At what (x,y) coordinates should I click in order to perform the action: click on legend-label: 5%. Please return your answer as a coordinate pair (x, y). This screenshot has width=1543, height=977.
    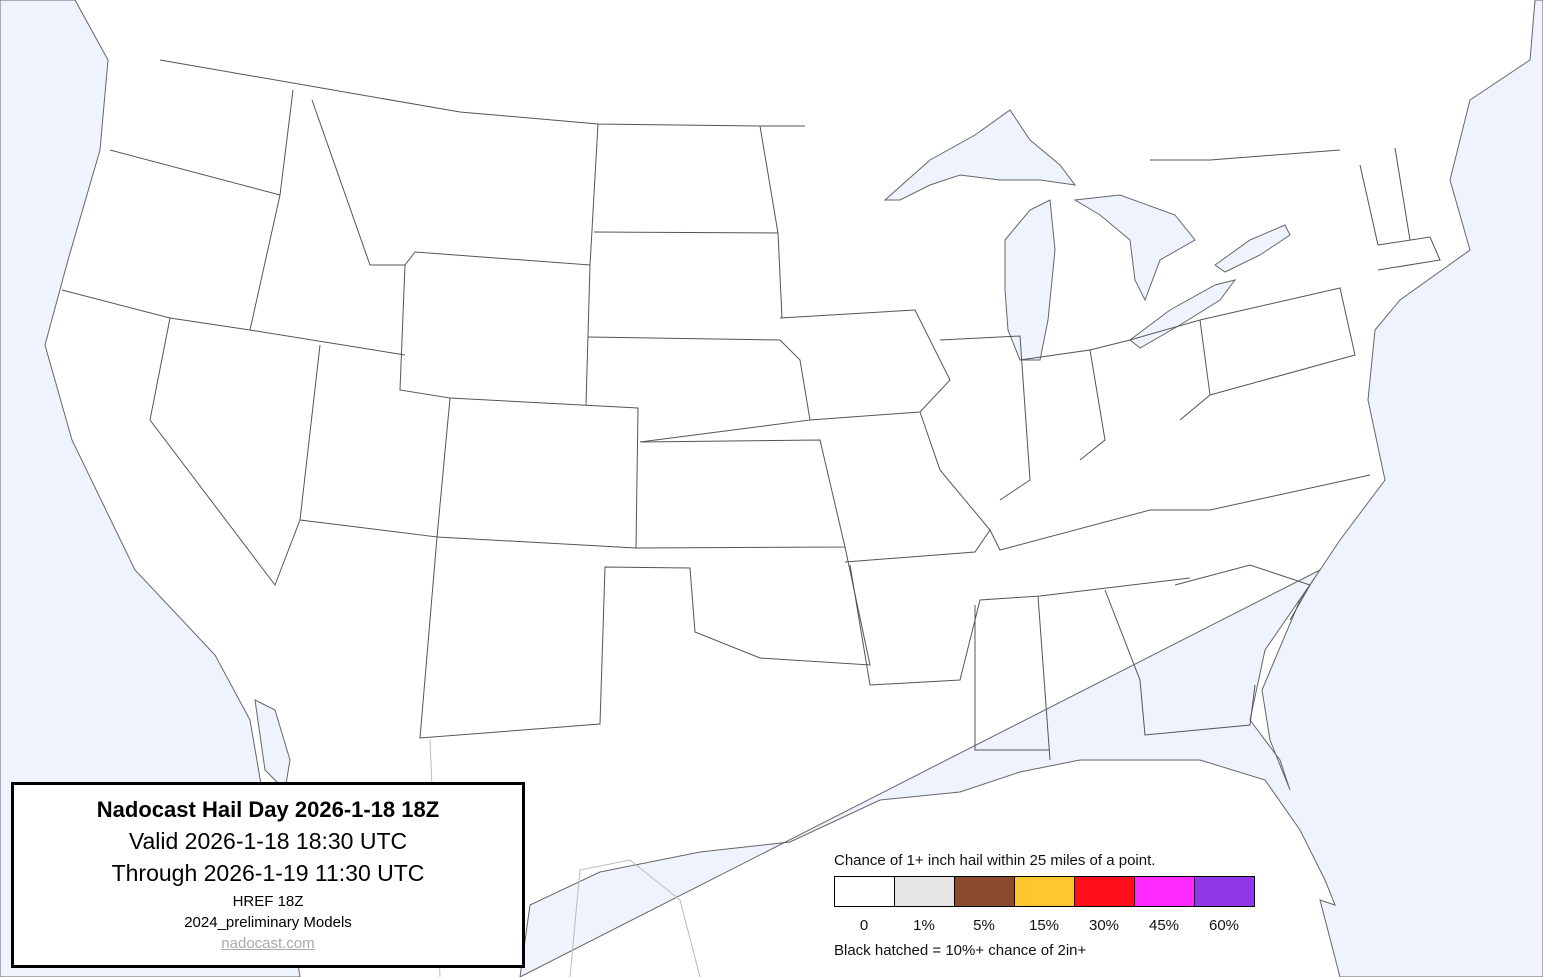
    Looking at the image, I should click on (984, 925).